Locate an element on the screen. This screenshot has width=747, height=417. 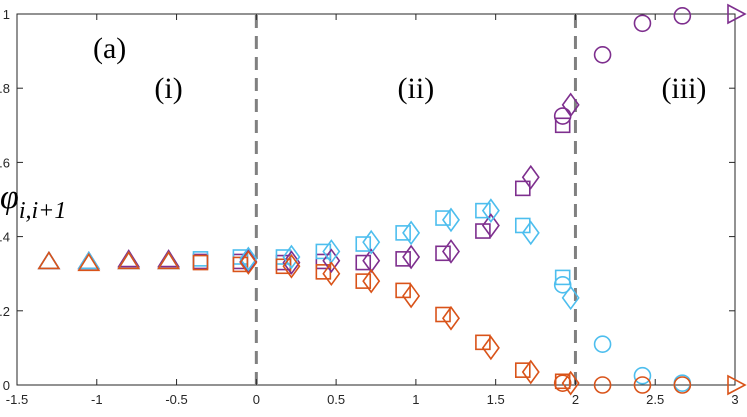
panel-label: (a) is located at coordinates (109, 48).